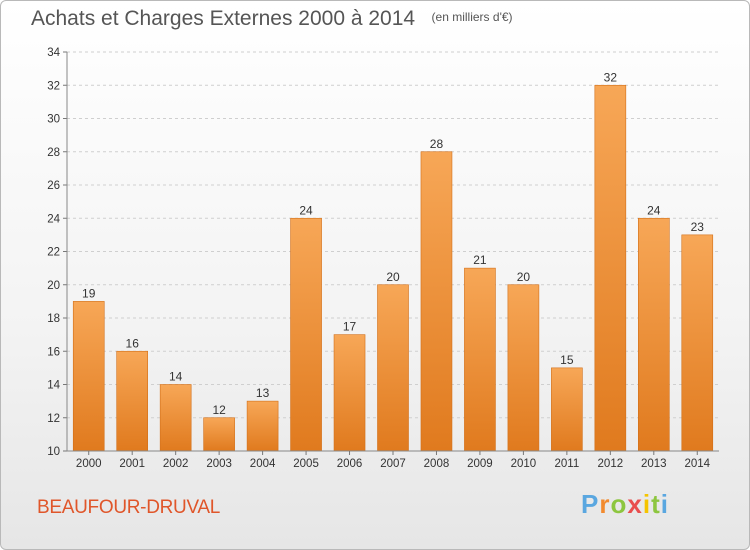 Image resolution: width=750 pixels, height=550 pixels. I want to click on bar-2001, so click(132, 401).